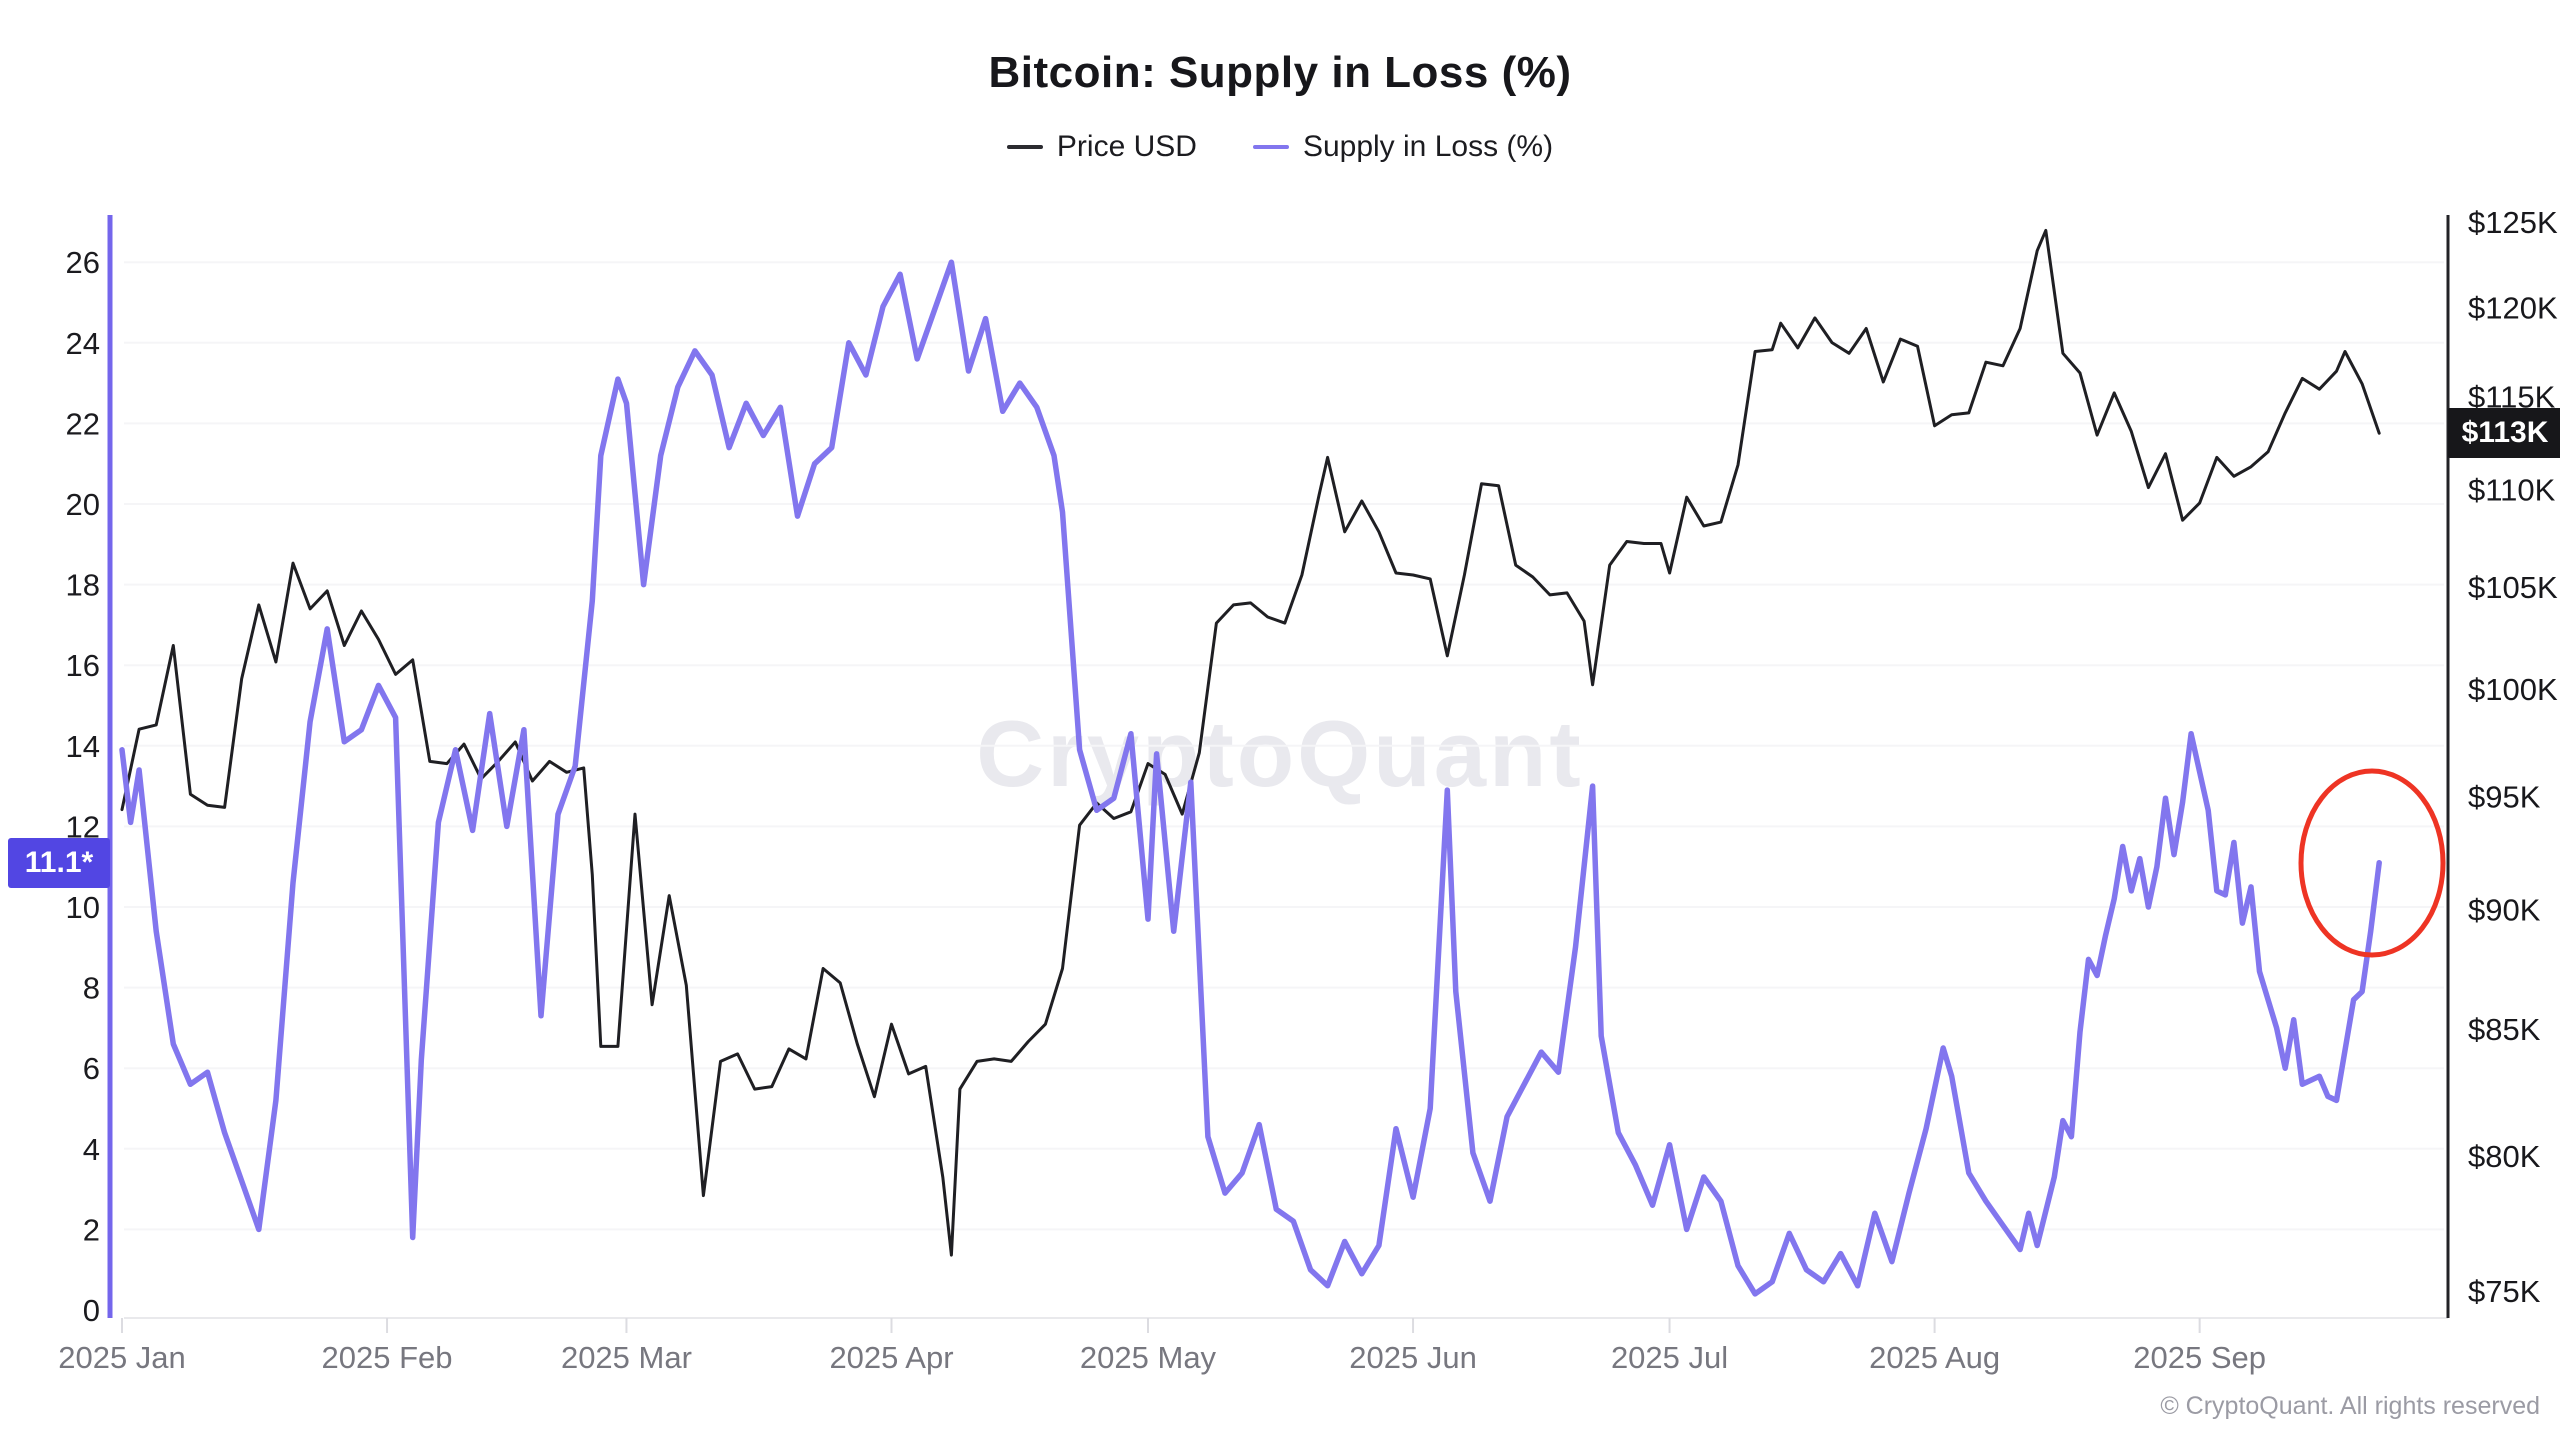 This screenshot has width=2560, height=1440. What do you see at coordinates (2512, 490) in the screenshot?
I see `right-axis-tick-label: $110K` at bounding box center [2512, 490].